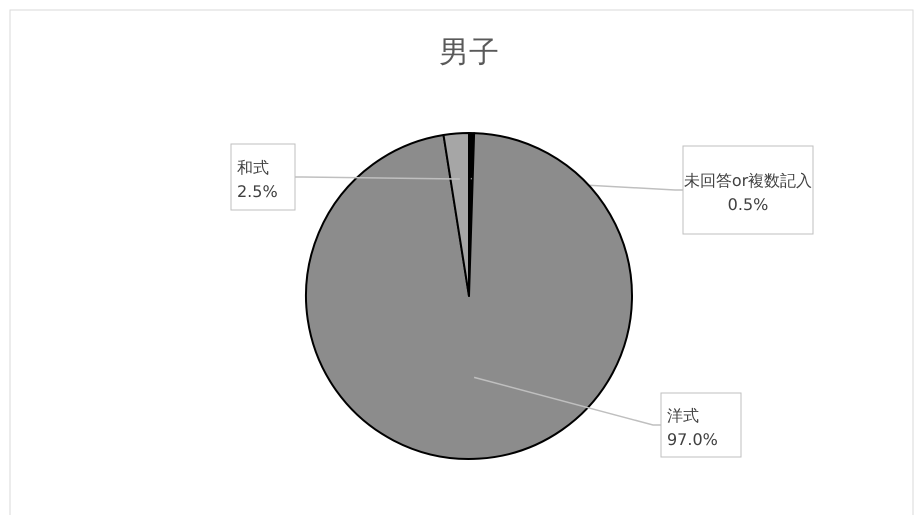 This screenshot has width=923, height=515. What do you see at coordinates (683, 415) in the screenshot?
I see `slice-label: 洋式` at bounding box center [683, 415].